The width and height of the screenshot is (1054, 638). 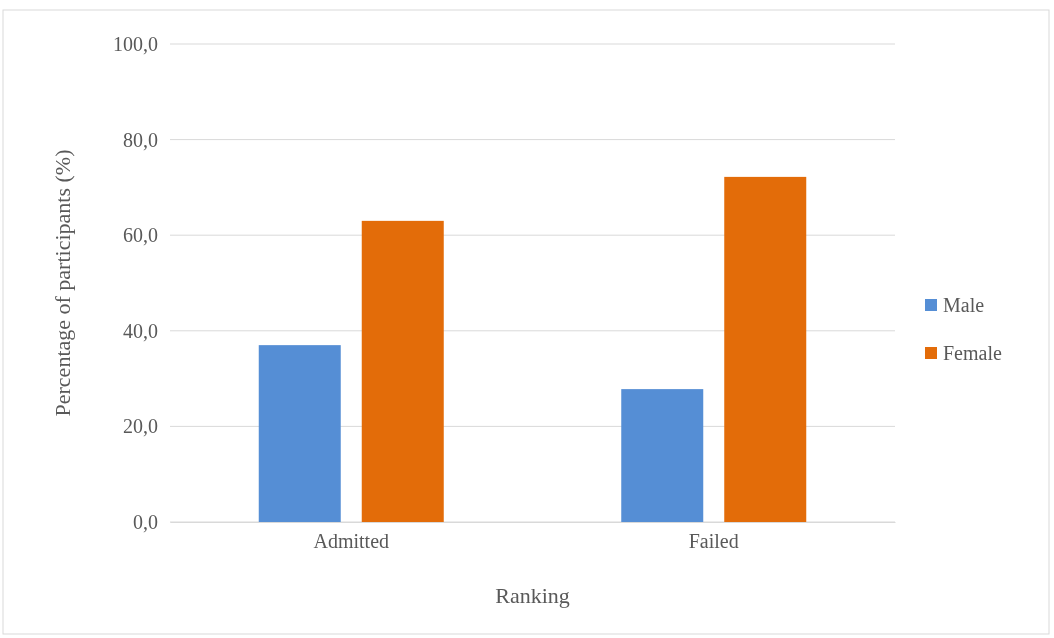 I want to click on x-axis-title: Ranking, so click(x=532, y=595).